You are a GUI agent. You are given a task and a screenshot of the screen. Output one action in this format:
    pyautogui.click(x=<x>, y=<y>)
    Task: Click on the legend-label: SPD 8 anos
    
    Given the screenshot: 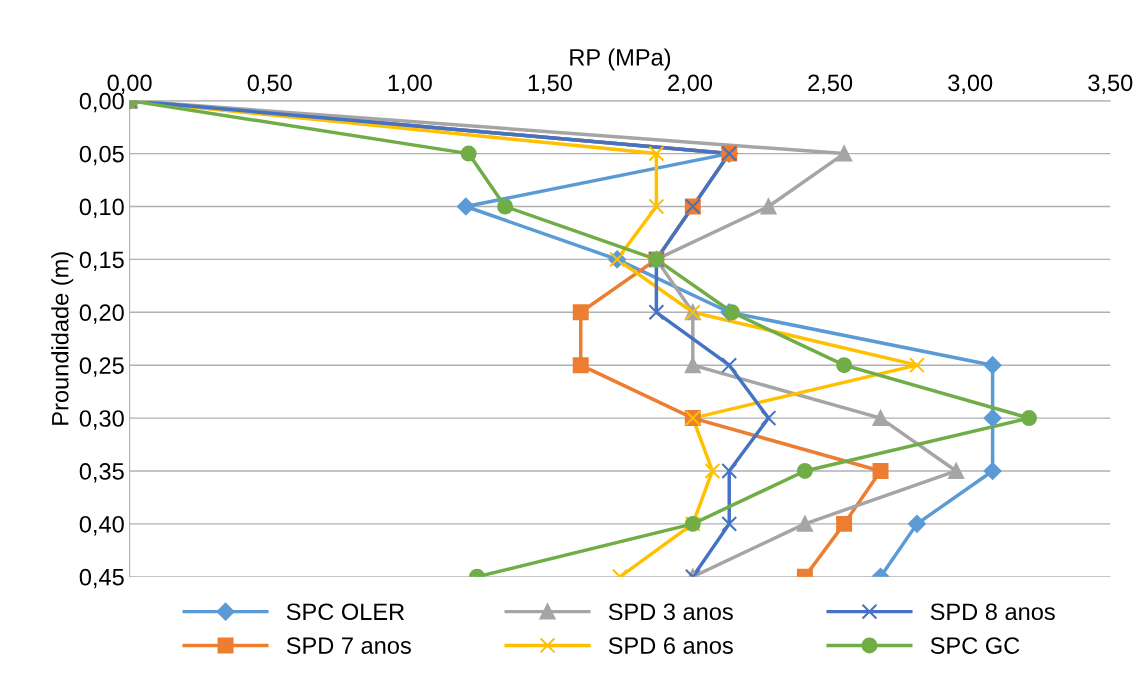 What is the action you would take?
    pyautogui.click(x=992, y=612)
    